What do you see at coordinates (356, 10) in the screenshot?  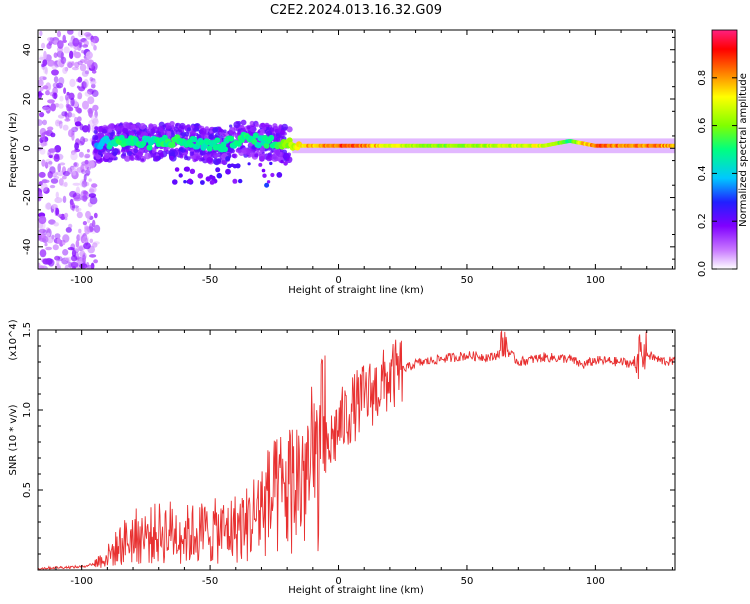 I see `figure-title: C2E2.2024.013.16.32.G09` at bounding box center [356, 10].